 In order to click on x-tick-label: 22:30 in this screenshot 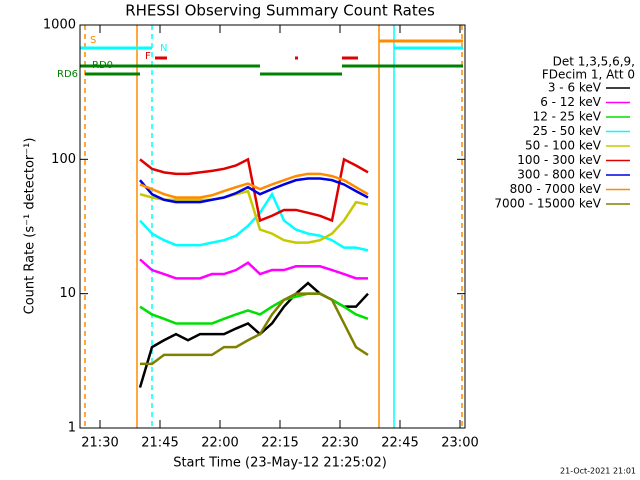, I will do `click(339, 443)`.